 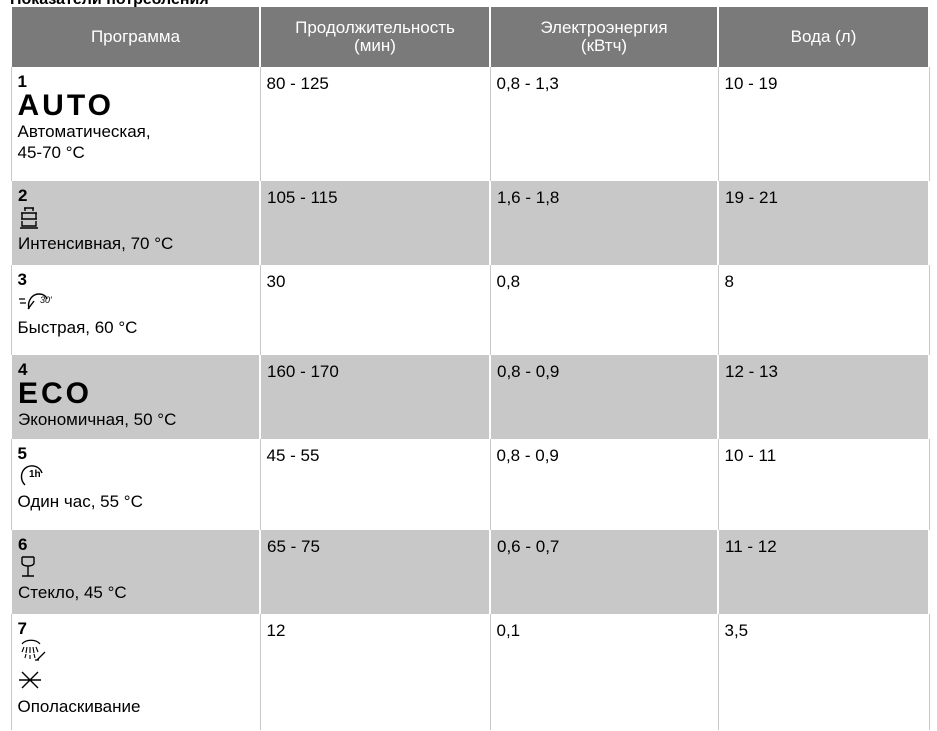 What do you see at coordinates (72, 592) in the screenshot?
I see `program-name: Стекло, 45 °C` at bounding box center [72, 592].